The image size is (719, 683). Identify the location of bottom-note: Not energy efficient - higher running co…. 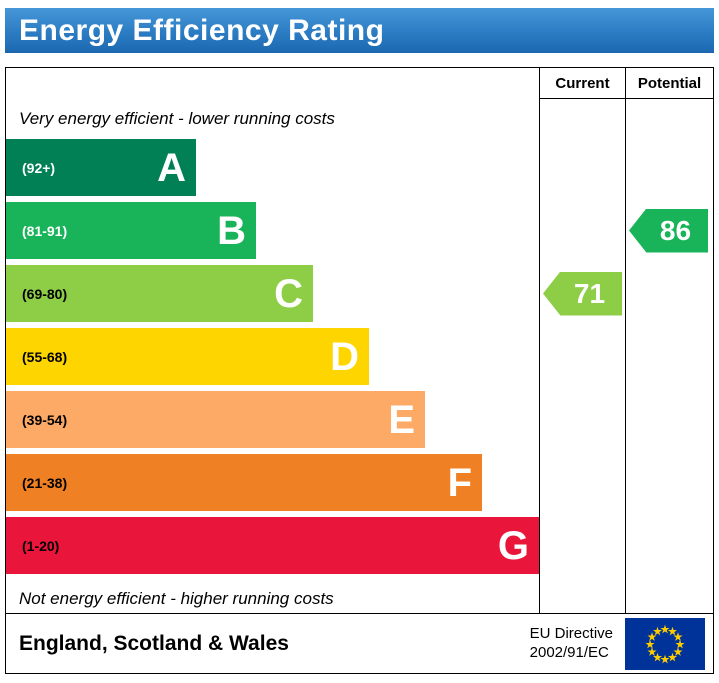
(176, 598).